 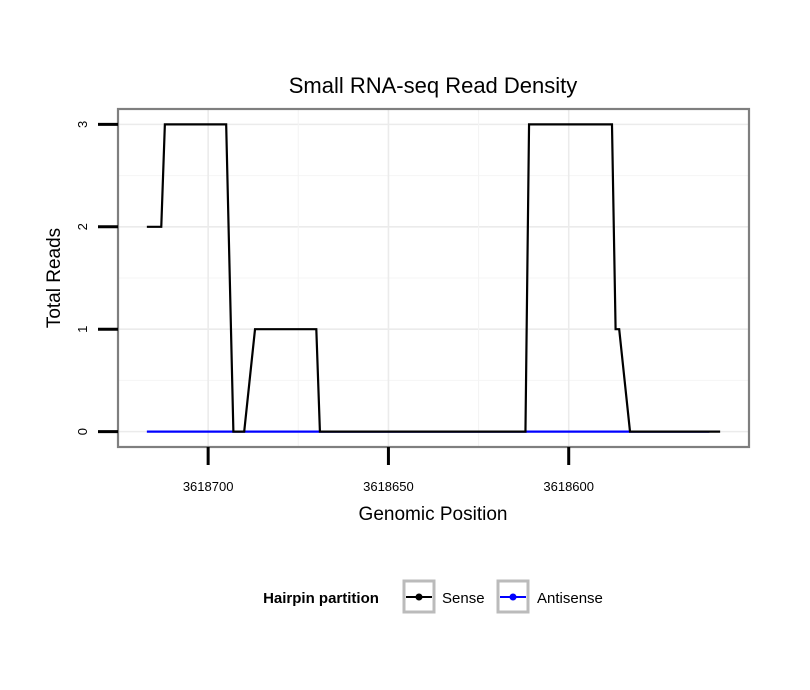 I want to click on x-axis-label: Genomic Position, so click(x=433, y=514).